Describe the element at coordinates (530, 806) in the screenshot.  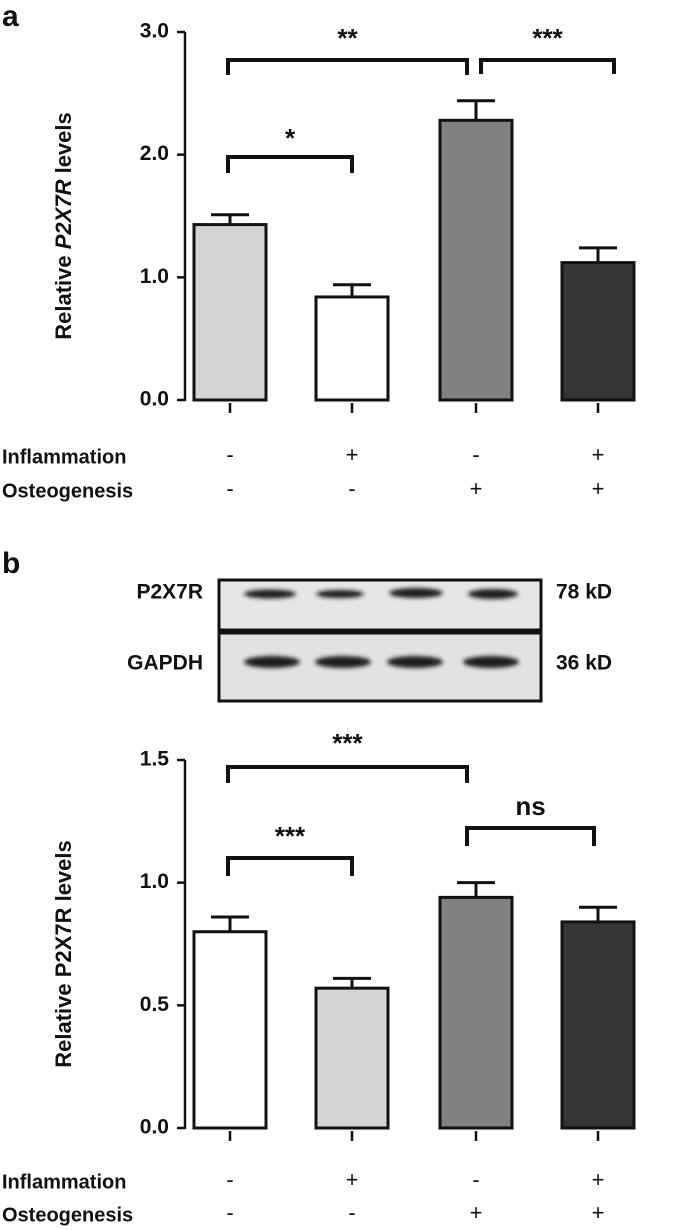
I see `significance-label: ns` at that location.